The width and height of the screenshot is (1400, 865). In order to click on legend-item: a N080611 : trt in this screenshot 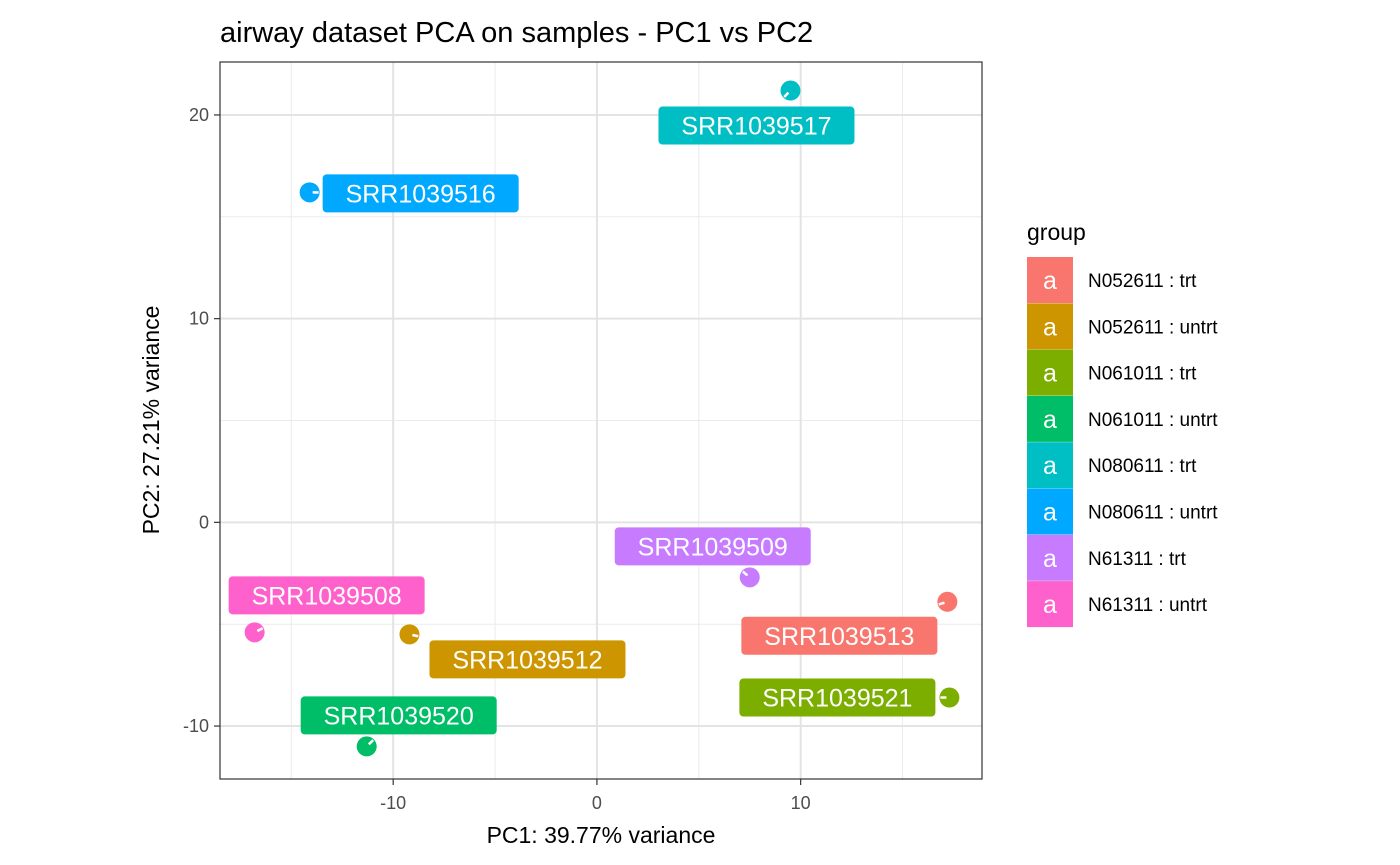, I will do `click(1112, 465)`.